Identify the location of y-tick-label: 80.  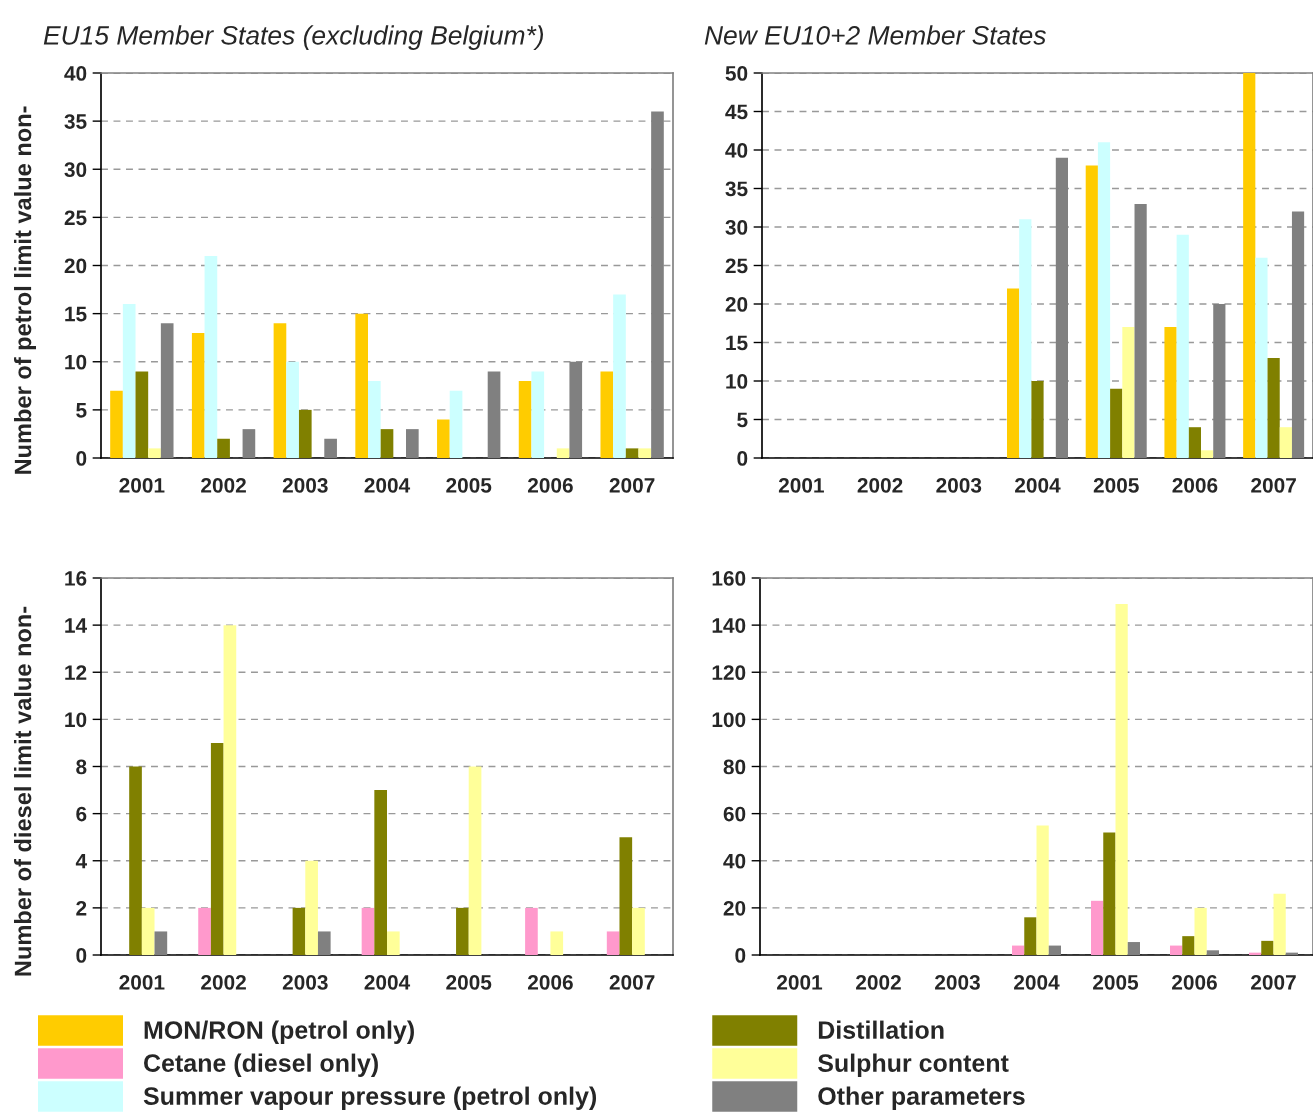
(734, 767).